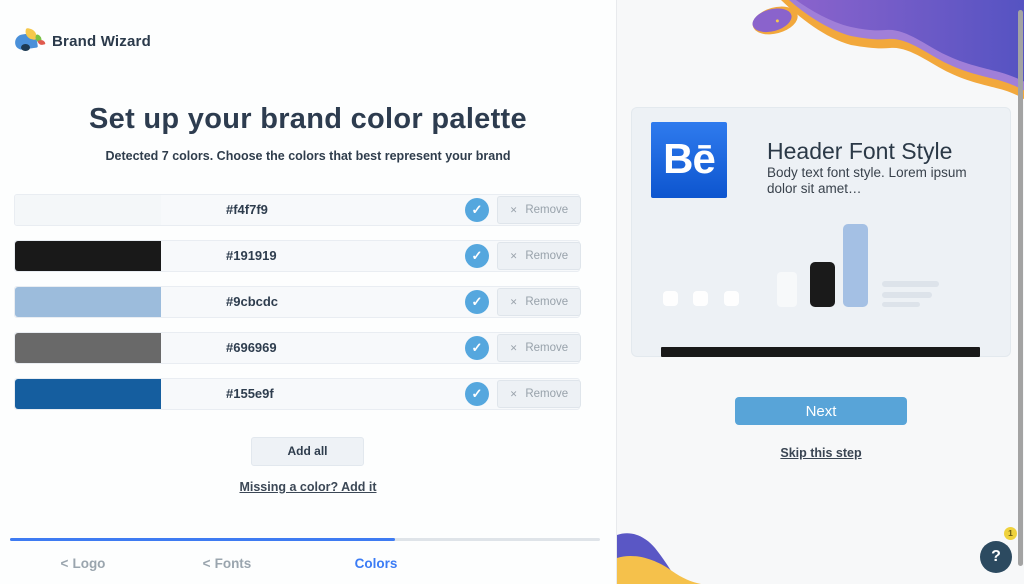 Image resolution: width=1024 pixels, height=584 pixels. I want to click on bottom-wave-decoration, so click(659, 558).